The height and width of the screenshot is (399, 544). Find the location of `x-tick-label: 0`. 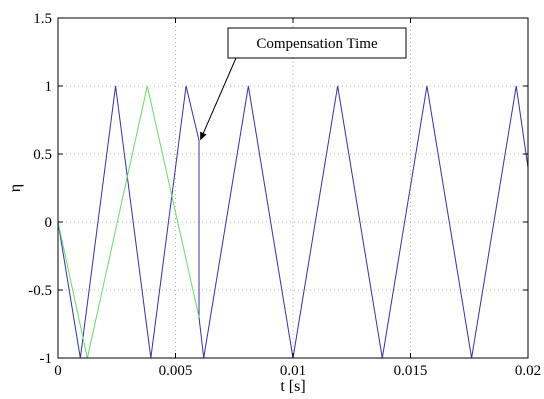

x-tick-label: 0 is located at coordinates (58, 371).